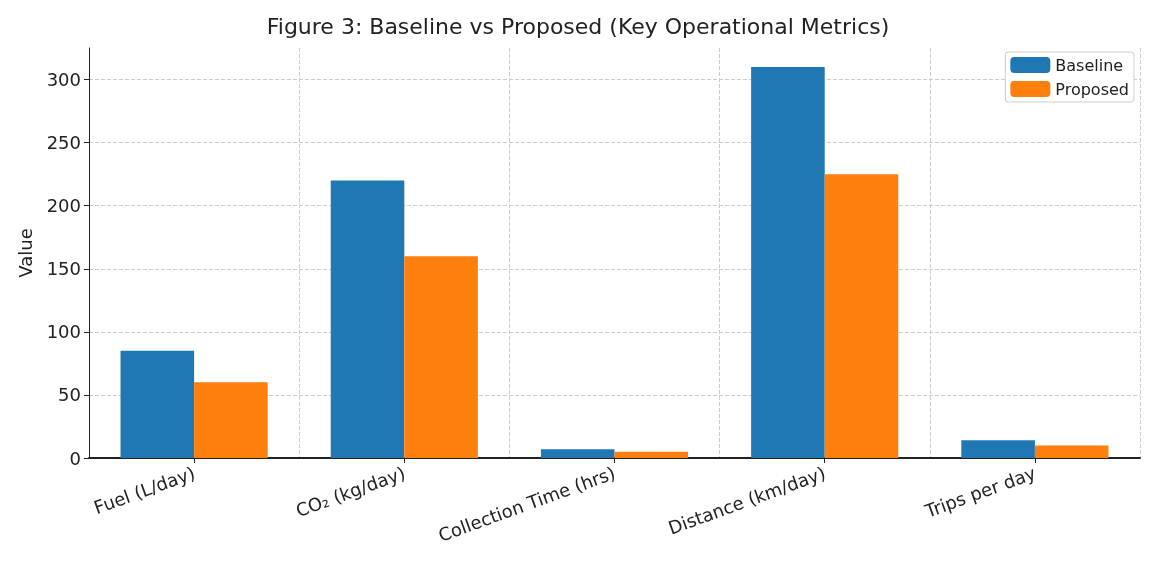 The image size is (1160, 579). I want to click on y-tick-label: 300, so click(63, 80).